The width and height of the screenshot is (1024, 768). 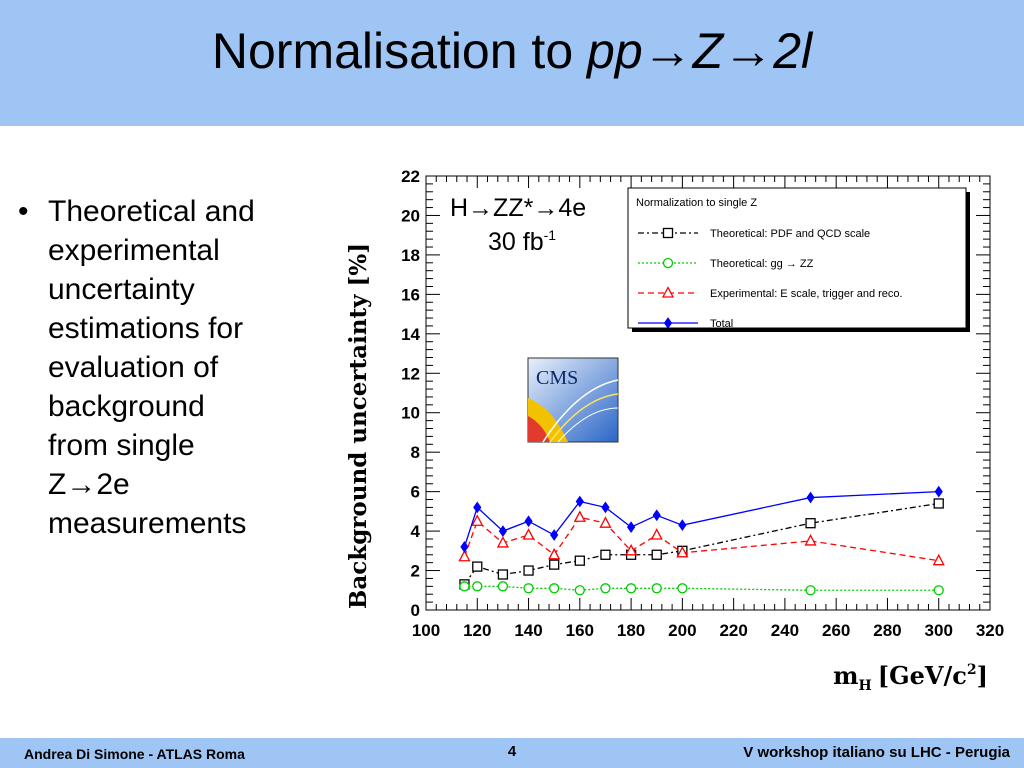 I want to click on cms-logo-text: CMS, so click(x=557, y=378).